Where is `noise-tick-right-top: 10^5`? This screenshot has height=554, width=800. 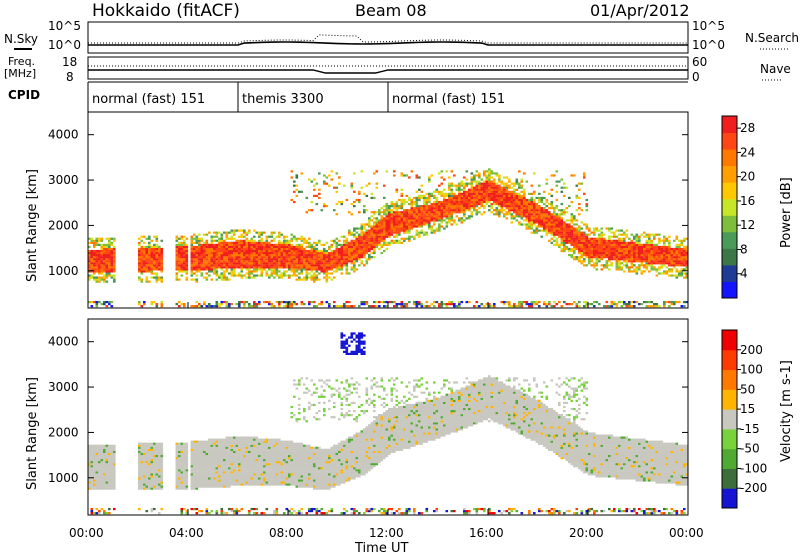
noise-tick-right-top: 10^5 is located at coordinates (708, 26).